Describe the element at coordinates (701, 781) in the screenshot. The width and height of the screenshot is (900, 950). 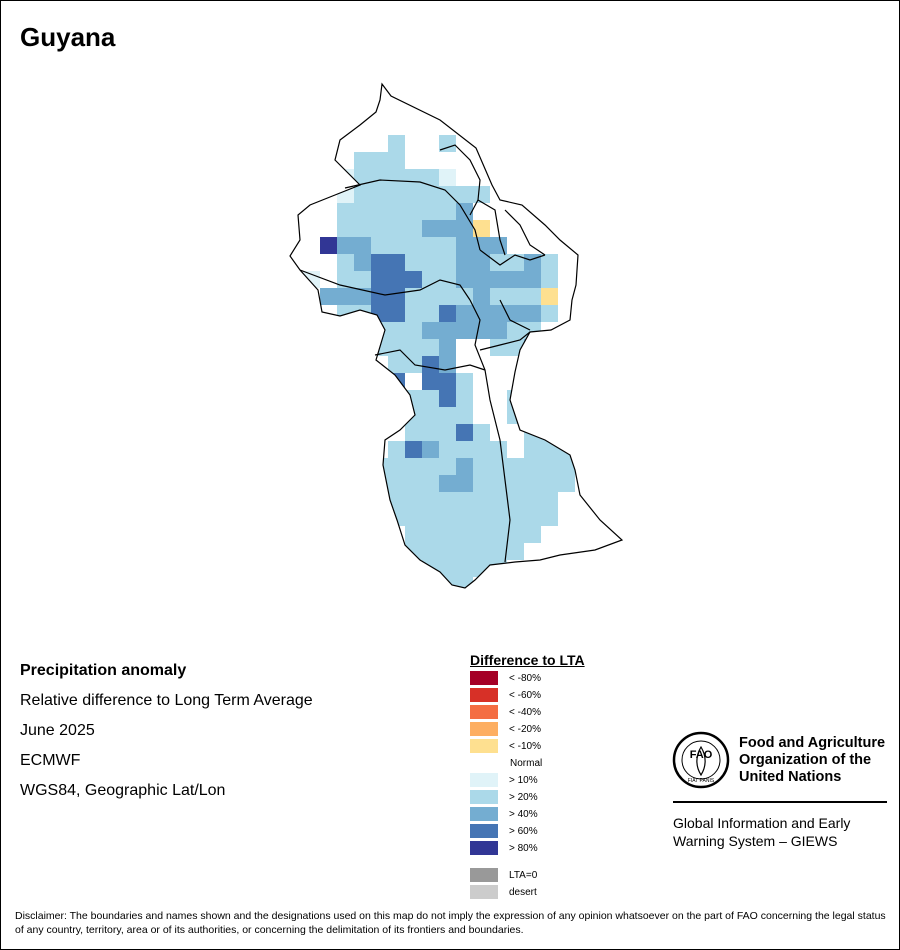
I see `fao-logo-motto: FIAT PANIS` at that location.